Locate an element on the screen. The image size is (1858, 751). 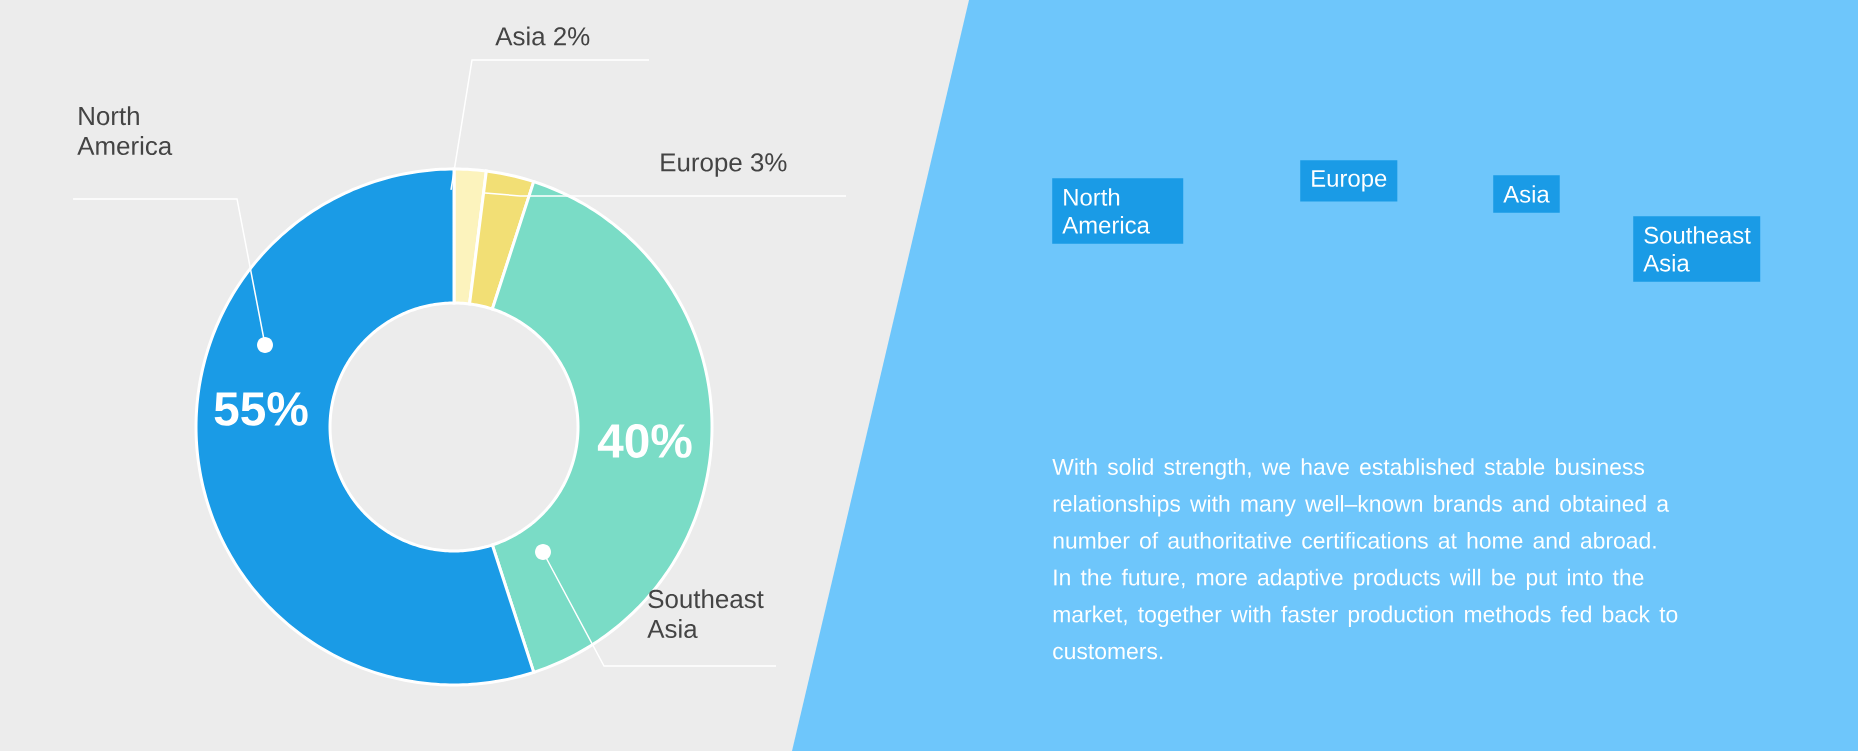
data-label: 3% is located at coordinates (768, 162).